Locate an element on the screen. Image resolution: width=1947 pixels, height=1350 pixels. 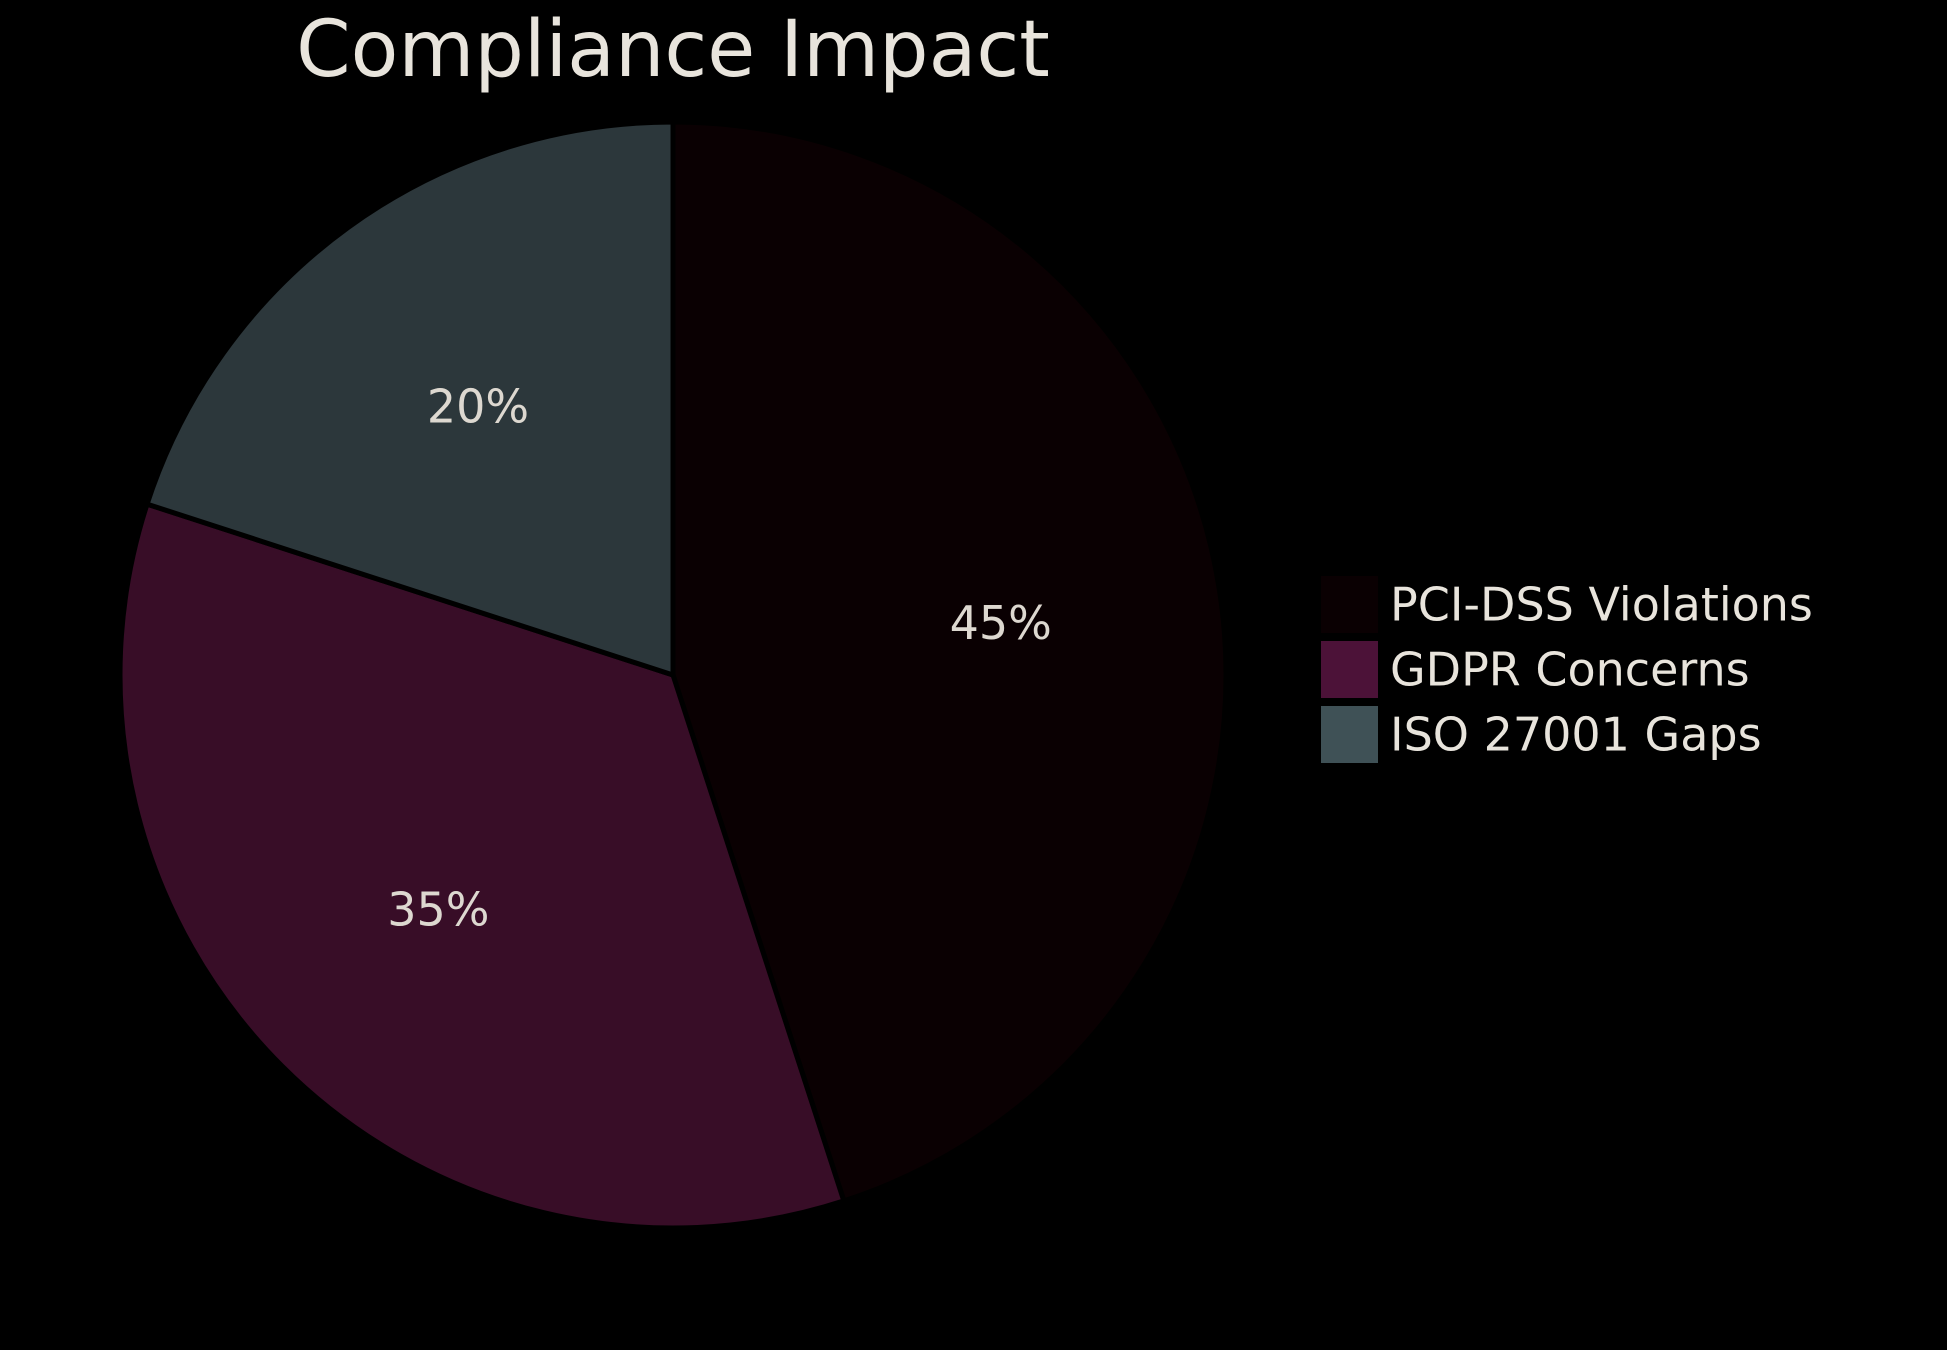
slice-percent-label: 20% is located at coordinates (478, 407).